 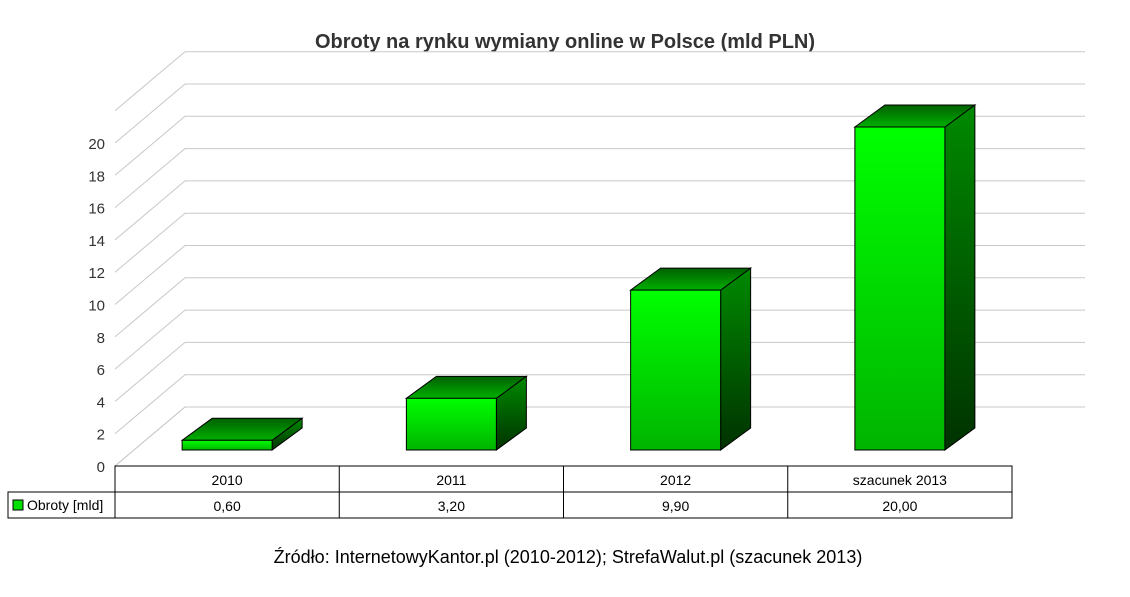 What do you see at coordinates (96, 209) in the screenshot?
I see `y-tick-label: 16` at bounding box center [96, 209].